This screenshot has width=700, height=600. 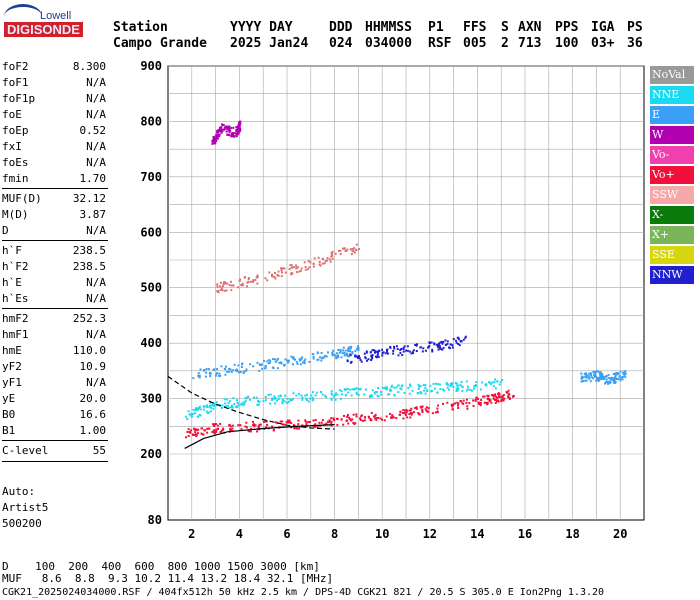 I want to click on param-row: h`Es N/A, so click(x=54, y=299).